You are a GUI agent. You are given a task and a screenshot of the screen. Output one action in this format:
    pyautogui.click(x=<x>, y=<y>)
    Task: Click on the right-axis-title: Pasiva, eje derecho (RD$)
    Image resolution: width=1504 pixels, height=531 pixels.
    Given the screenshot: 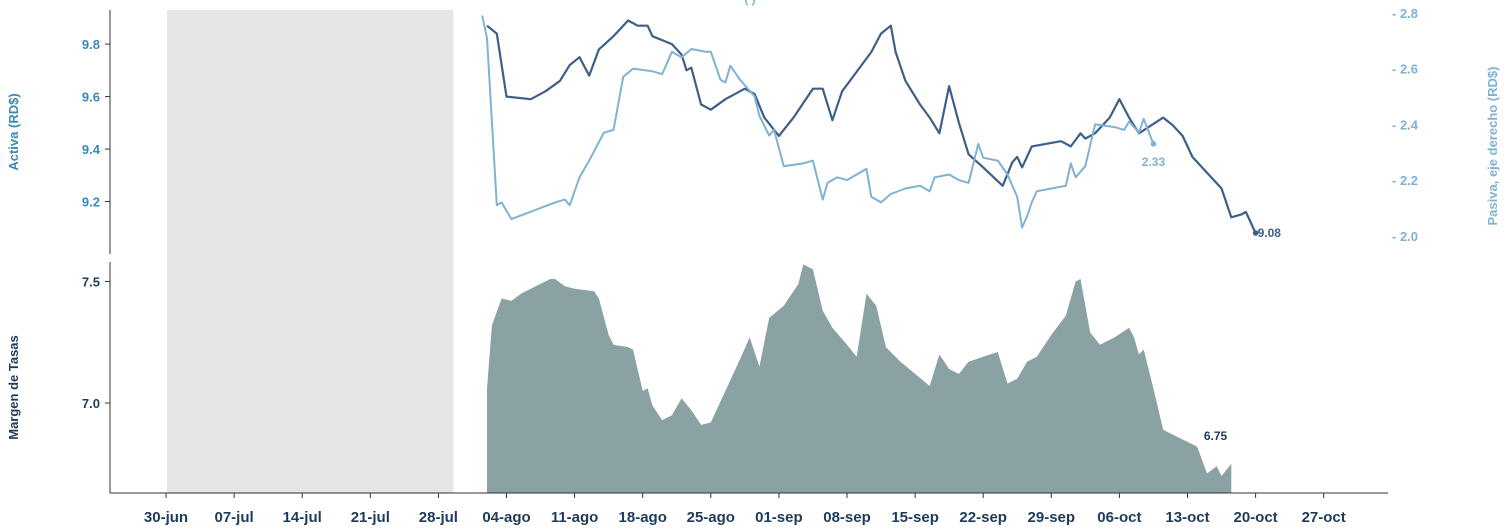 What is the action you would take?
    pyautogui.click(x=1492, y=146)
    